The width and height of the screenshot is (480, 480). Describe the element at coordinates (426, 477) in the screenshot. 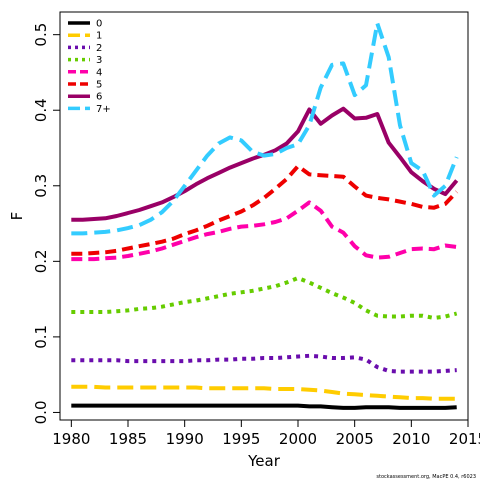

I see `footnote: stockassessment.org, MacPE 0.4, r6023` at that location.